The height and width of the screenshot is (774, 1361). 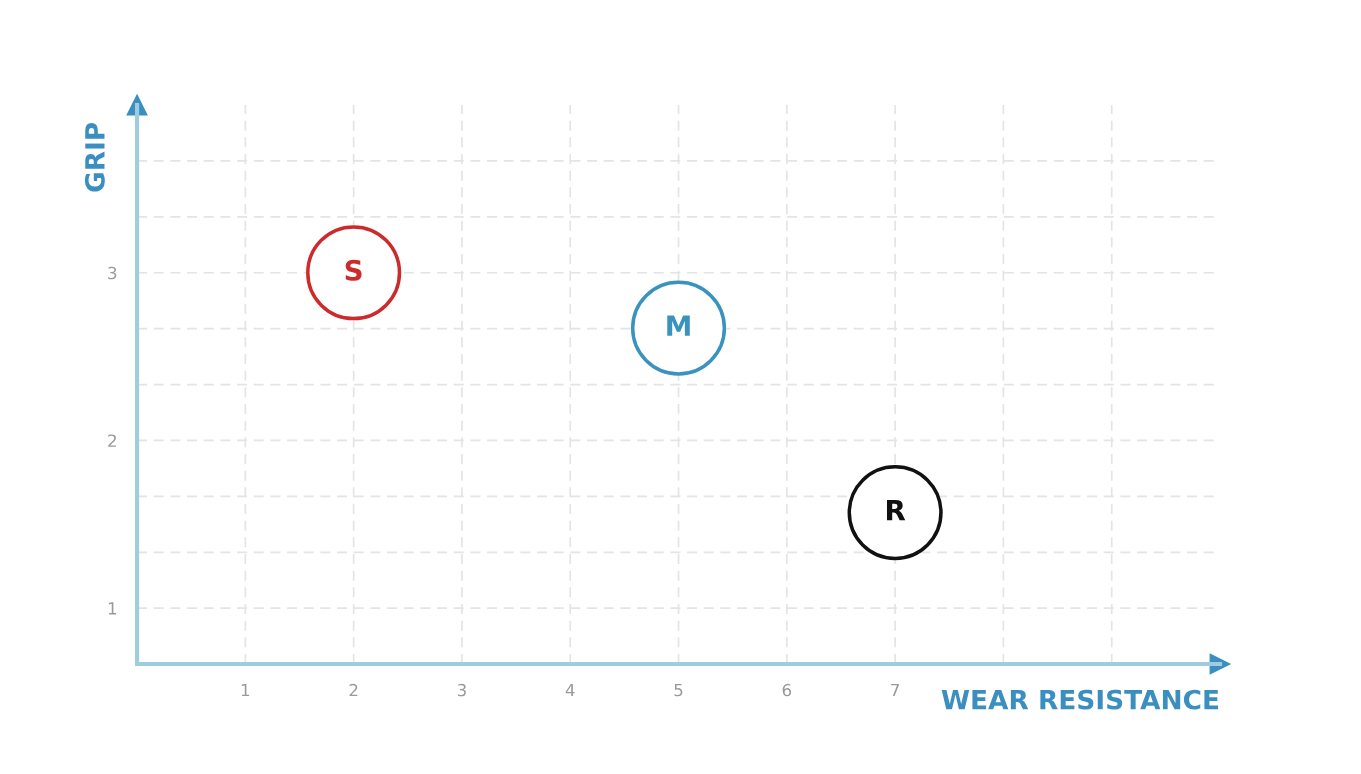 I want to click on x-tick-label: 4, so click(x=570, y=690).